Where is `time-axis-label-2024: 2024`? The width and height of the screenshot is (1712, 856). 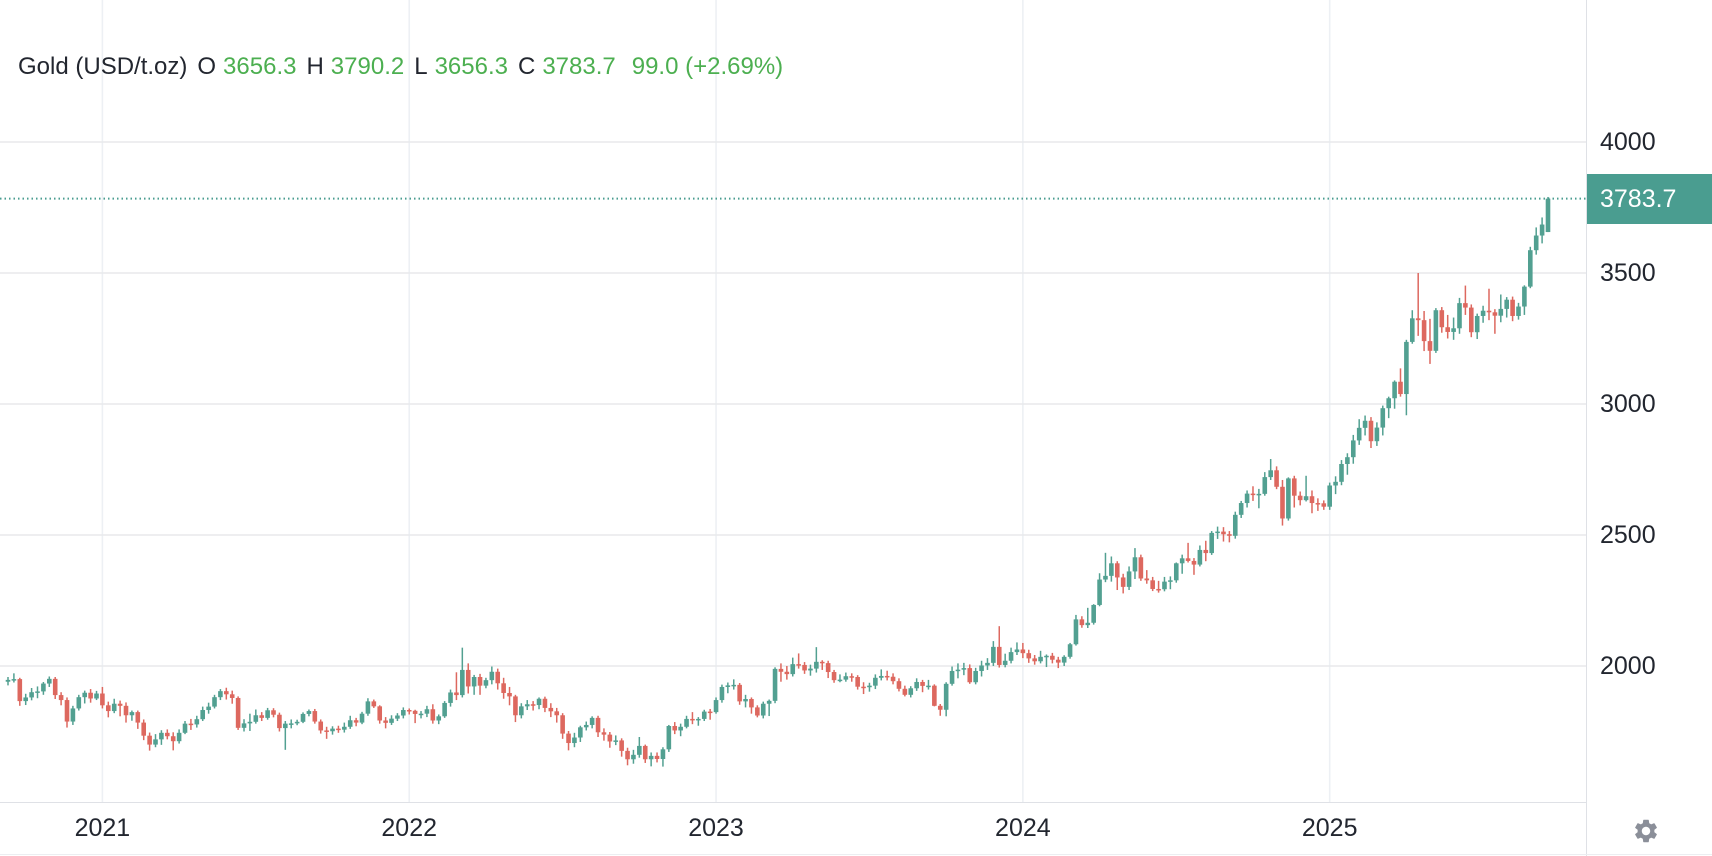 time-axis-label-2024: 2024 is located at coordinates (1023, 828).